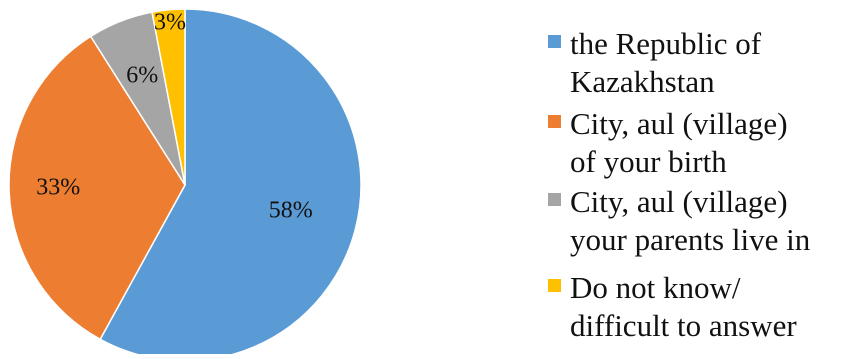 The width and height of the screenshot is (856, 359). I want to click on legend-label-4-line-1: Do not know/, so click(655, 287).